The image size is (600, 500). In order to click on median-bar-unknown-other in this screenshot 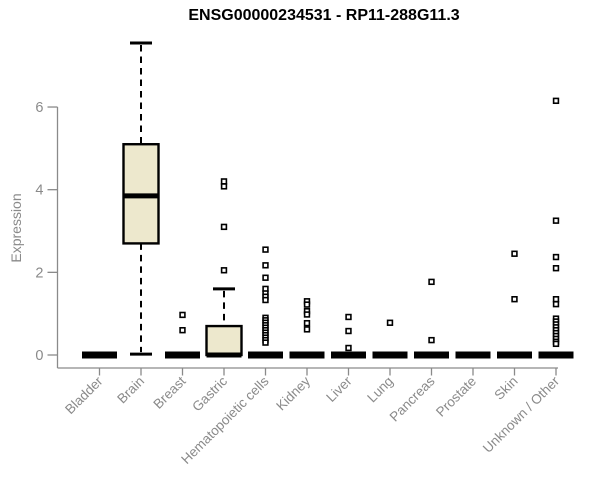, I will do `click(556, 355)`.